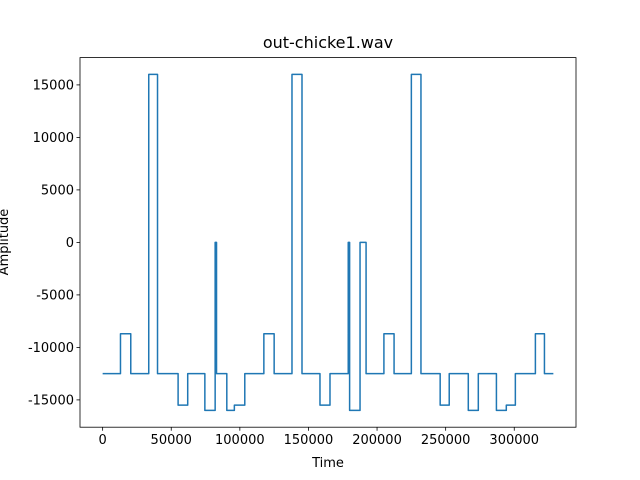 This screenshot has width=640, height=480. Describe the element at coordinates (328, 42) in the screenshot. I see `chart-title: out-chicke1.wav` at that location.